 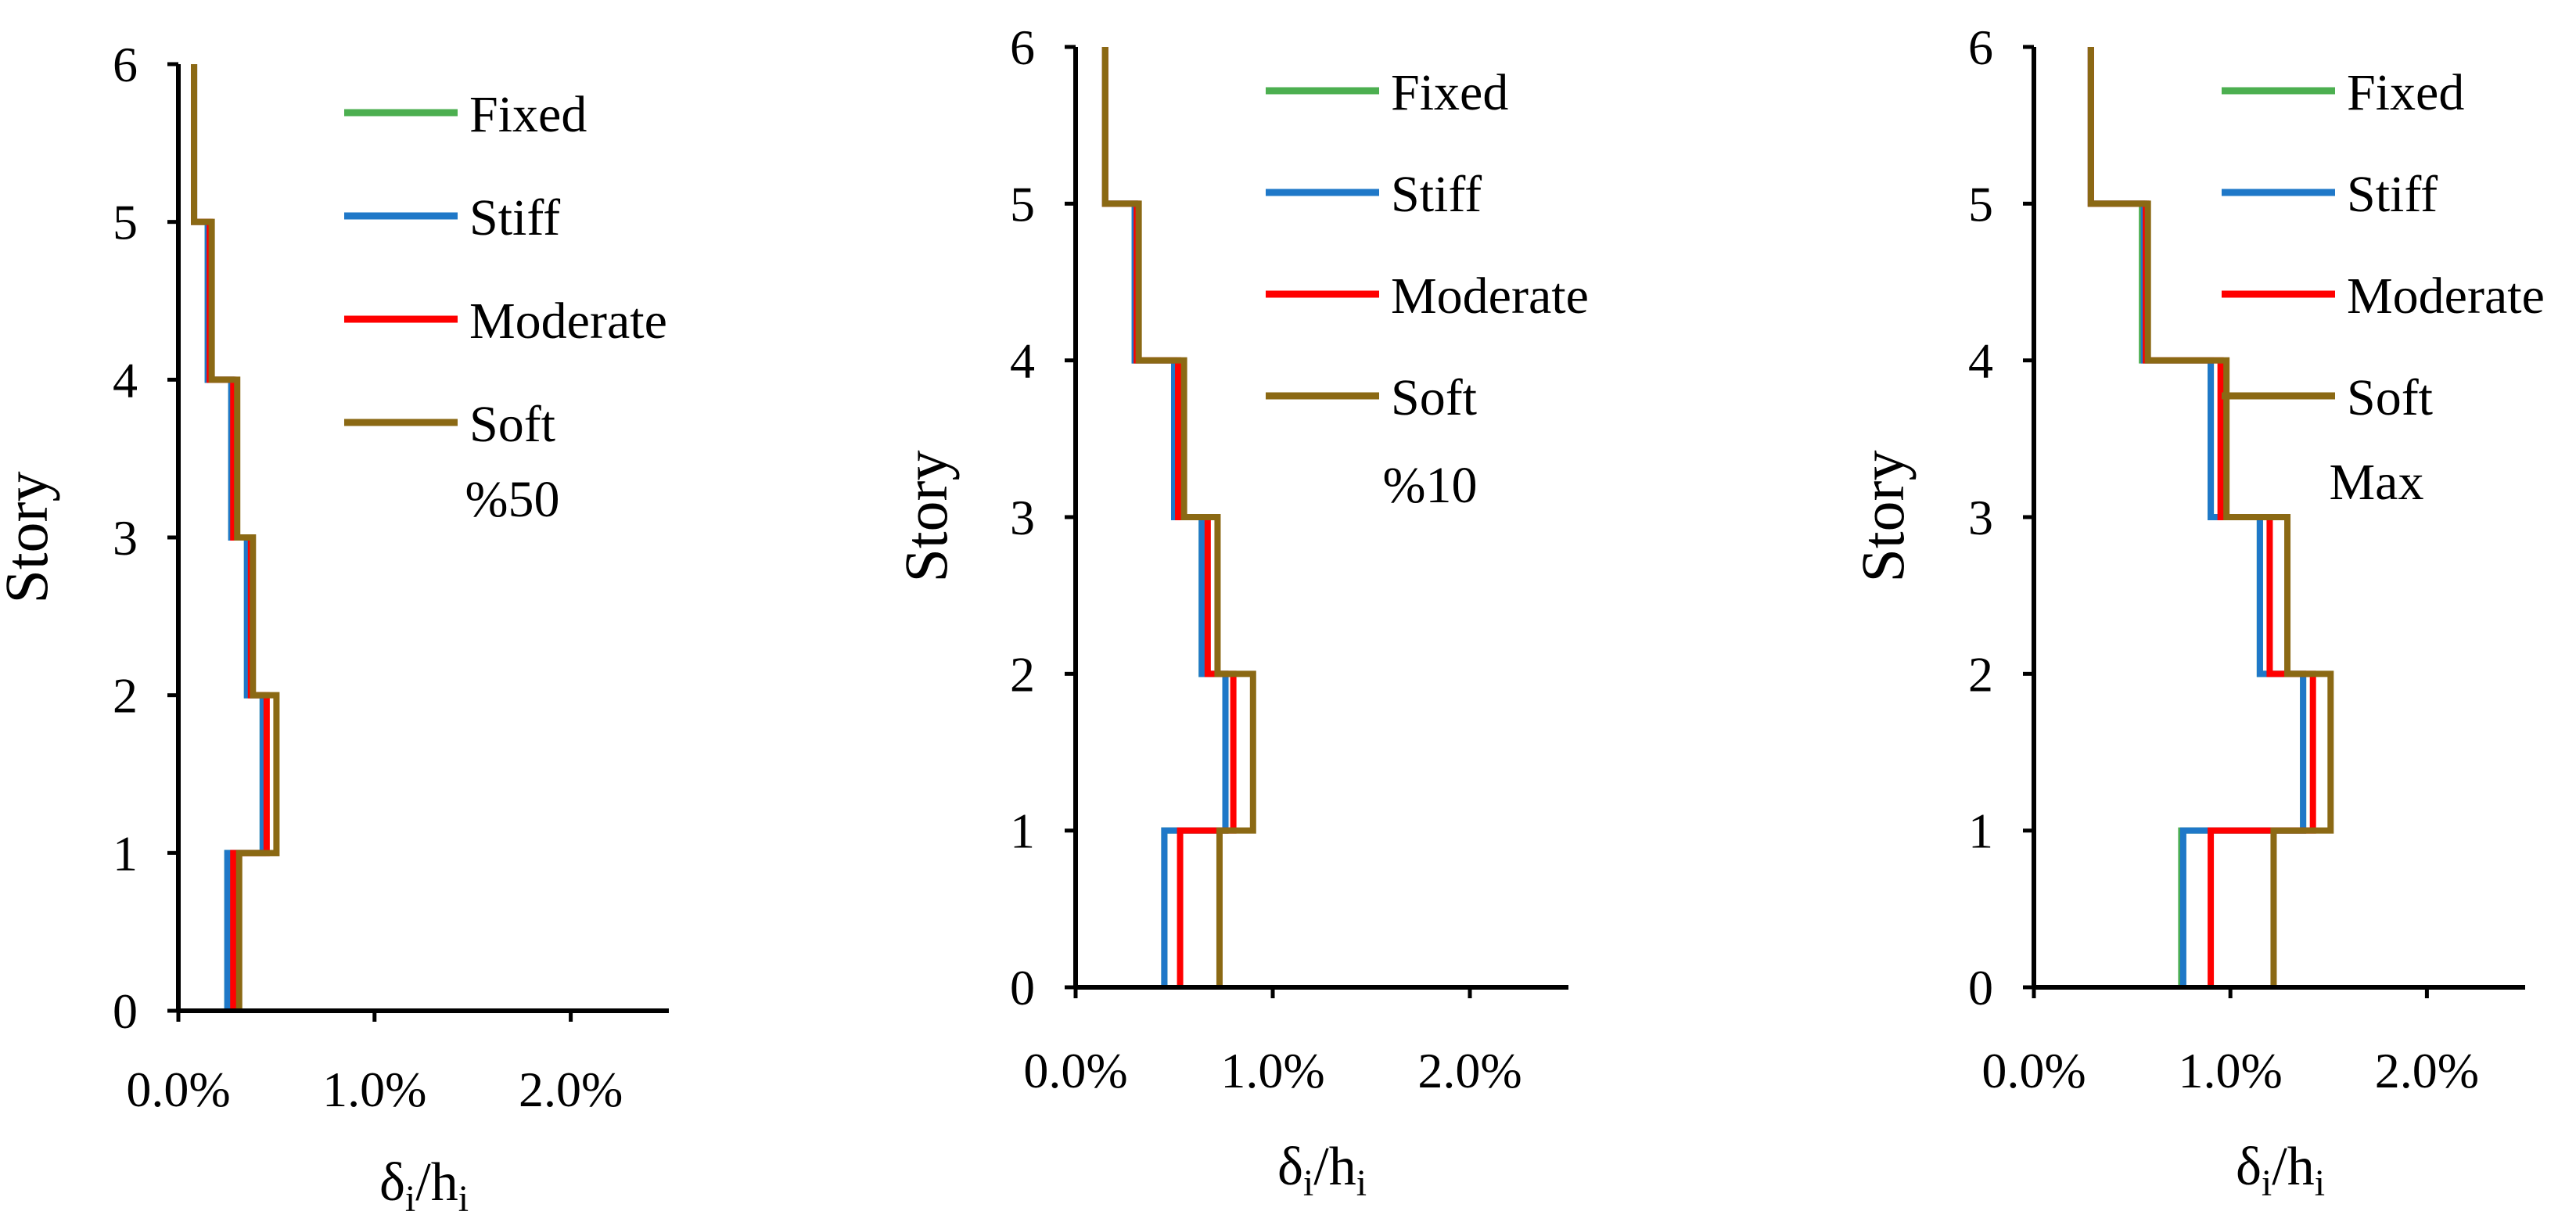 What do you see at coordinates (1430, 485) in the screenshot?
I see `panel-annotation: %10` at bounding box center [1430, 485].